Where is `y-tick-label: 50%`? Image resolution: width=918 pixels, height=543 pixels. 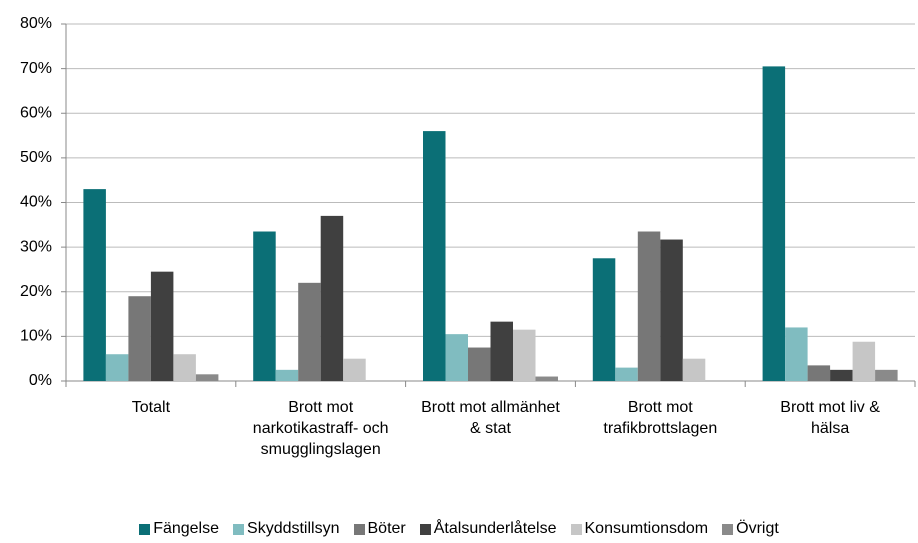
y-tick-label: 50% is located at coordinates (36, 157).